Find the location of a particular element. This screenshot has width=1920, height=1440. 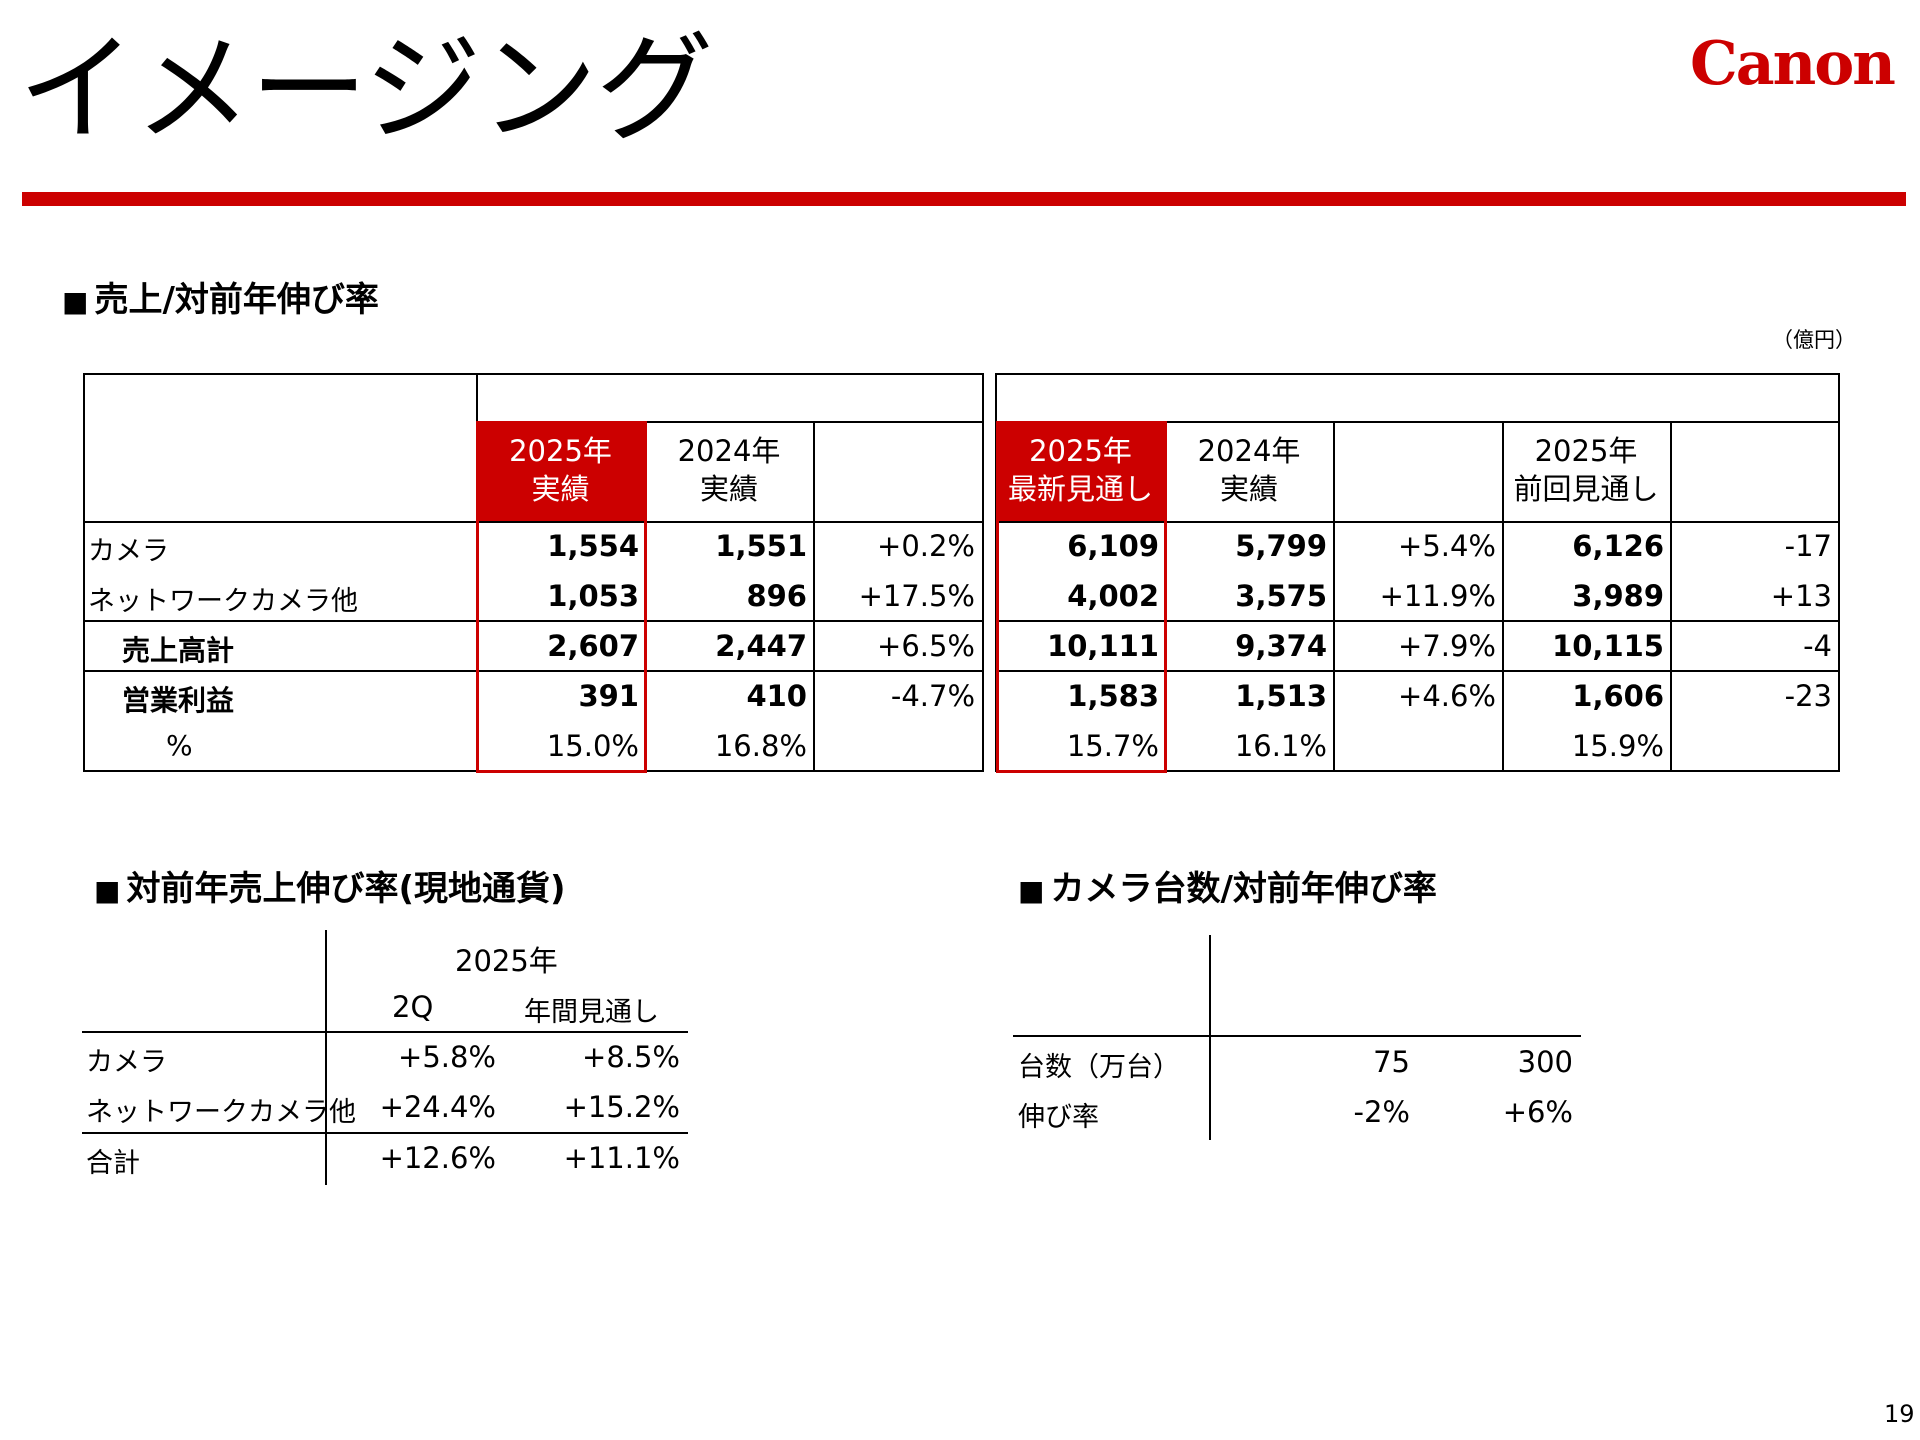

page-number: 19 is located at coordinates (1899, 1414).